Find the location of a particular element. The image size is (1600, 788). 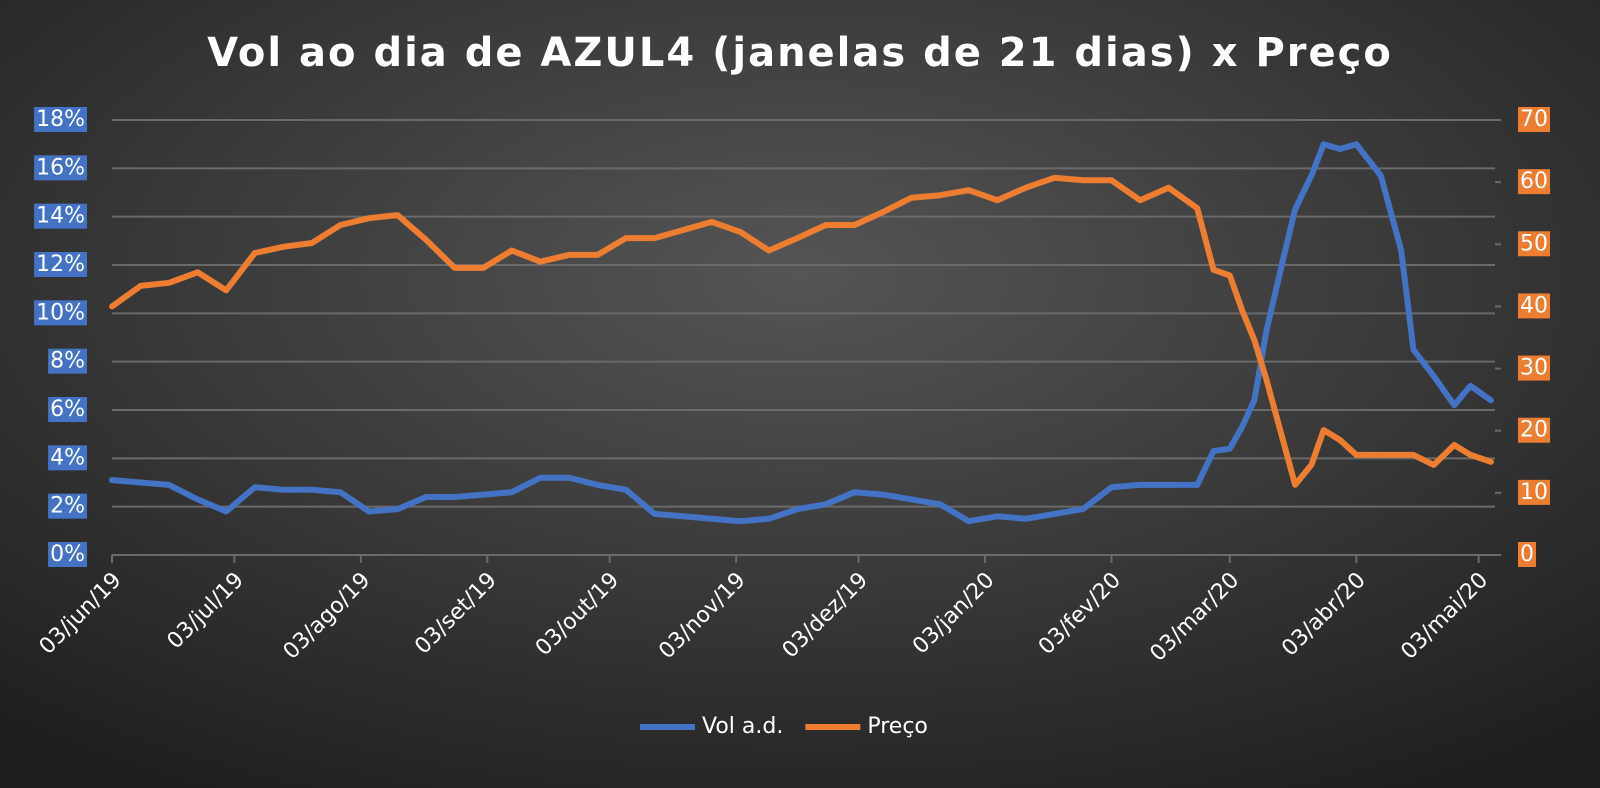

y-tick-label: 16% is located at coordinates (60, 167).